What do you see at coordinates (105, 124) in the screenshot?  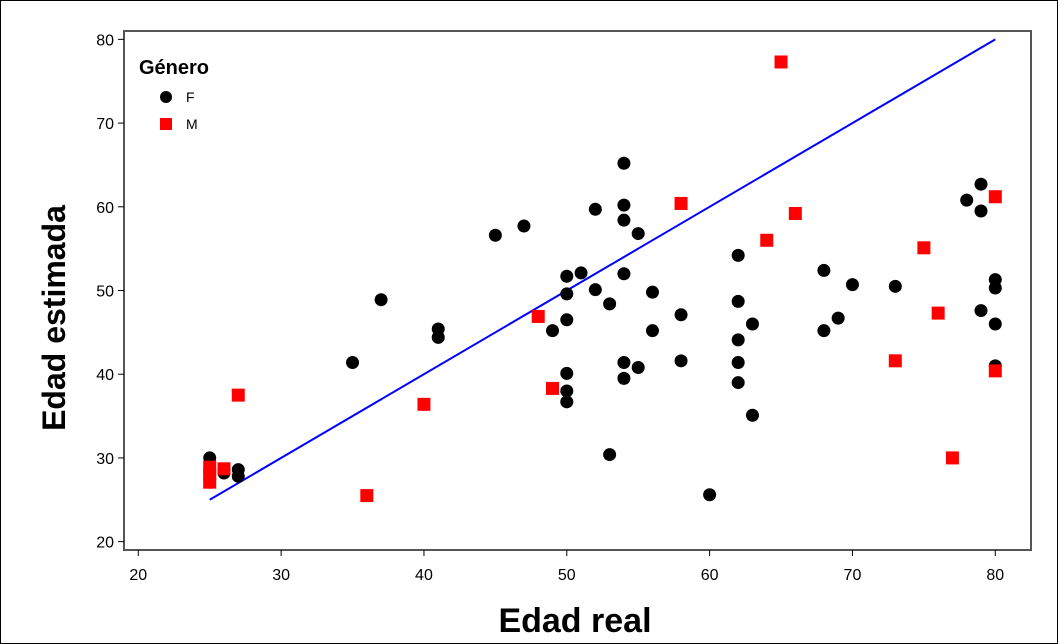 I see `y-tick-label: 70` at bounding box center [105, 124].